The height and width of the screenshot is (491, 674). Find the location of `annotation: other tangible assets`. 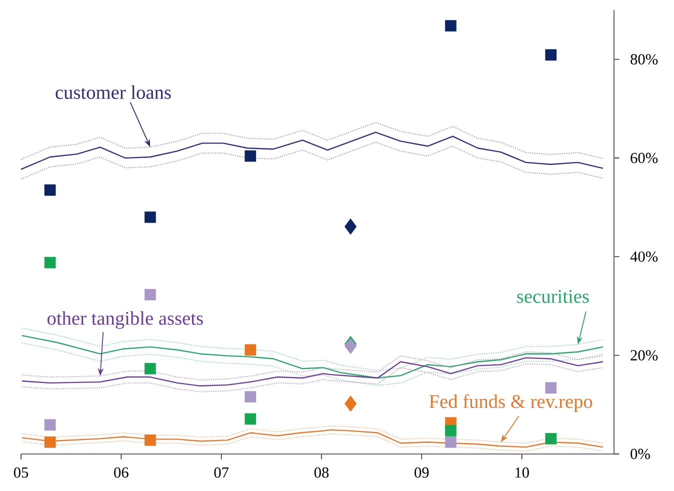

annotation: other tangible assets is located at coordinates (125, 320).